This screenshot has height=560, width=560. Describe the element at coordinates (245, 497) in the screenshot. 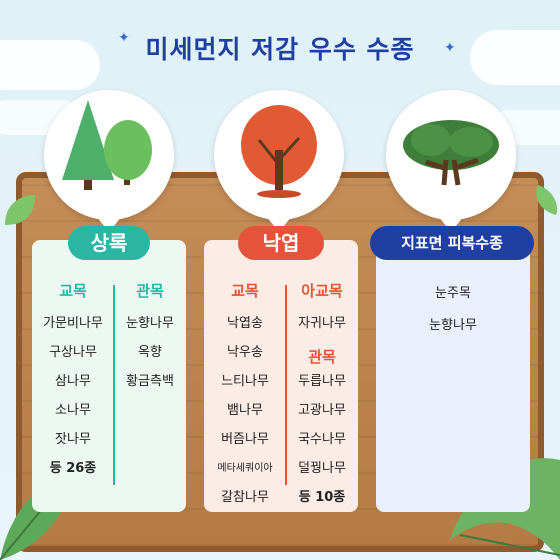

I see `list-item: 갈참나무` at that location.